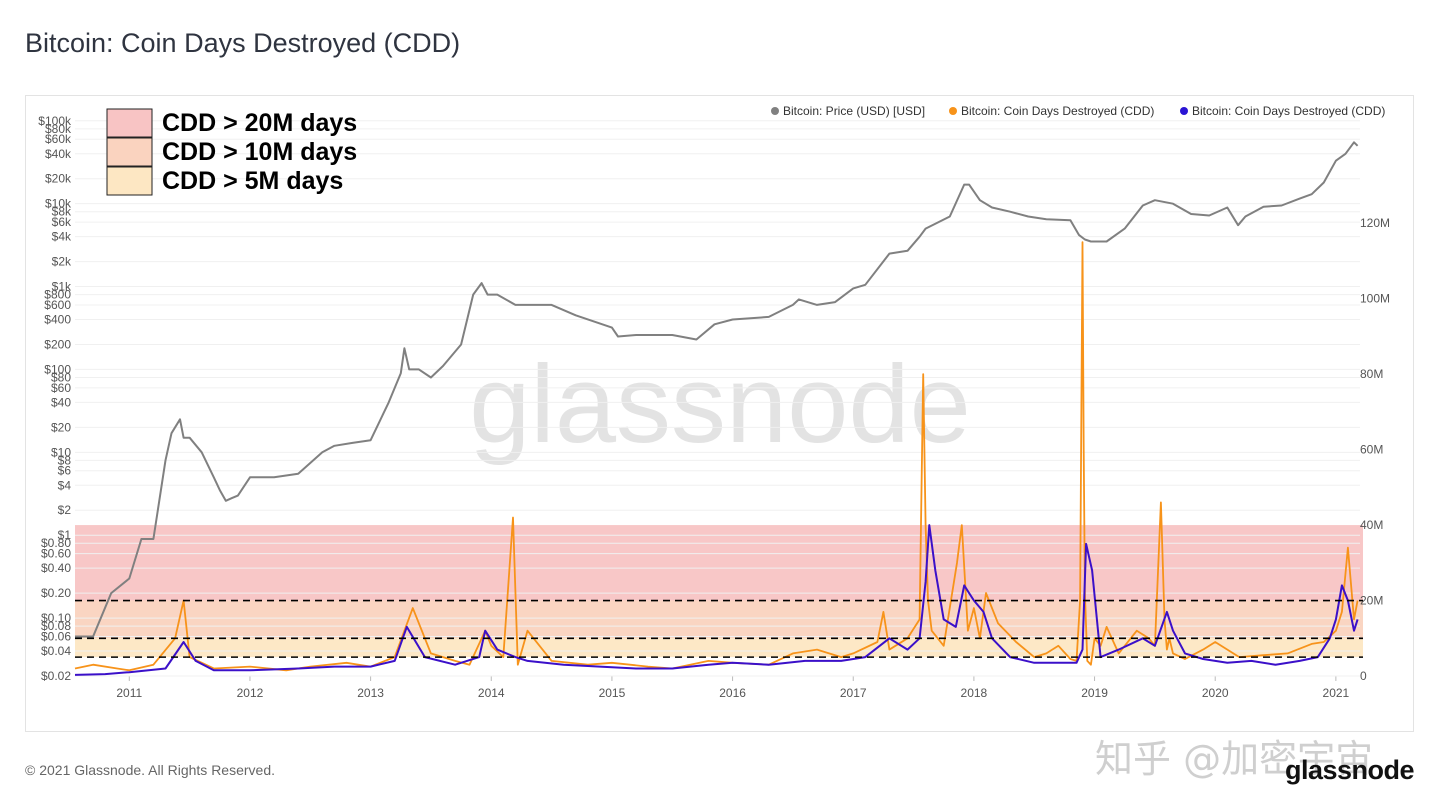 This screenshot has width=1440, height=809. I want to click on y-right-tick-label: 100M, so click(1375, 299).